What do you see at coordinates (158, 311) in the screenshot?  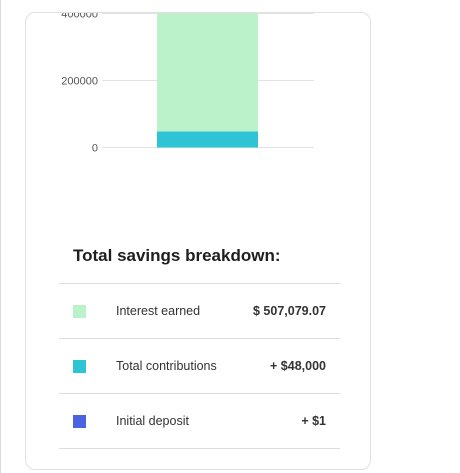 I see `breakdown-row-label: Interest earned` at bounding box center [158, 311].